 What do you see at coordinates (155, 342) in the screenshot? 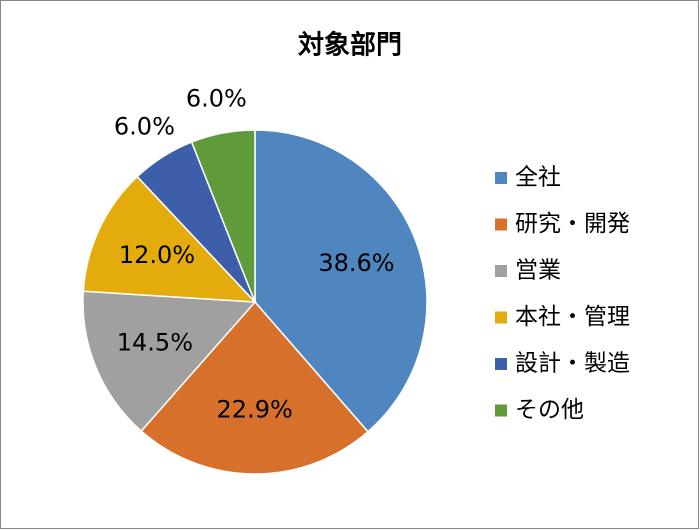
I see `data-label: 14.5%` at bounding box center [155, 342].